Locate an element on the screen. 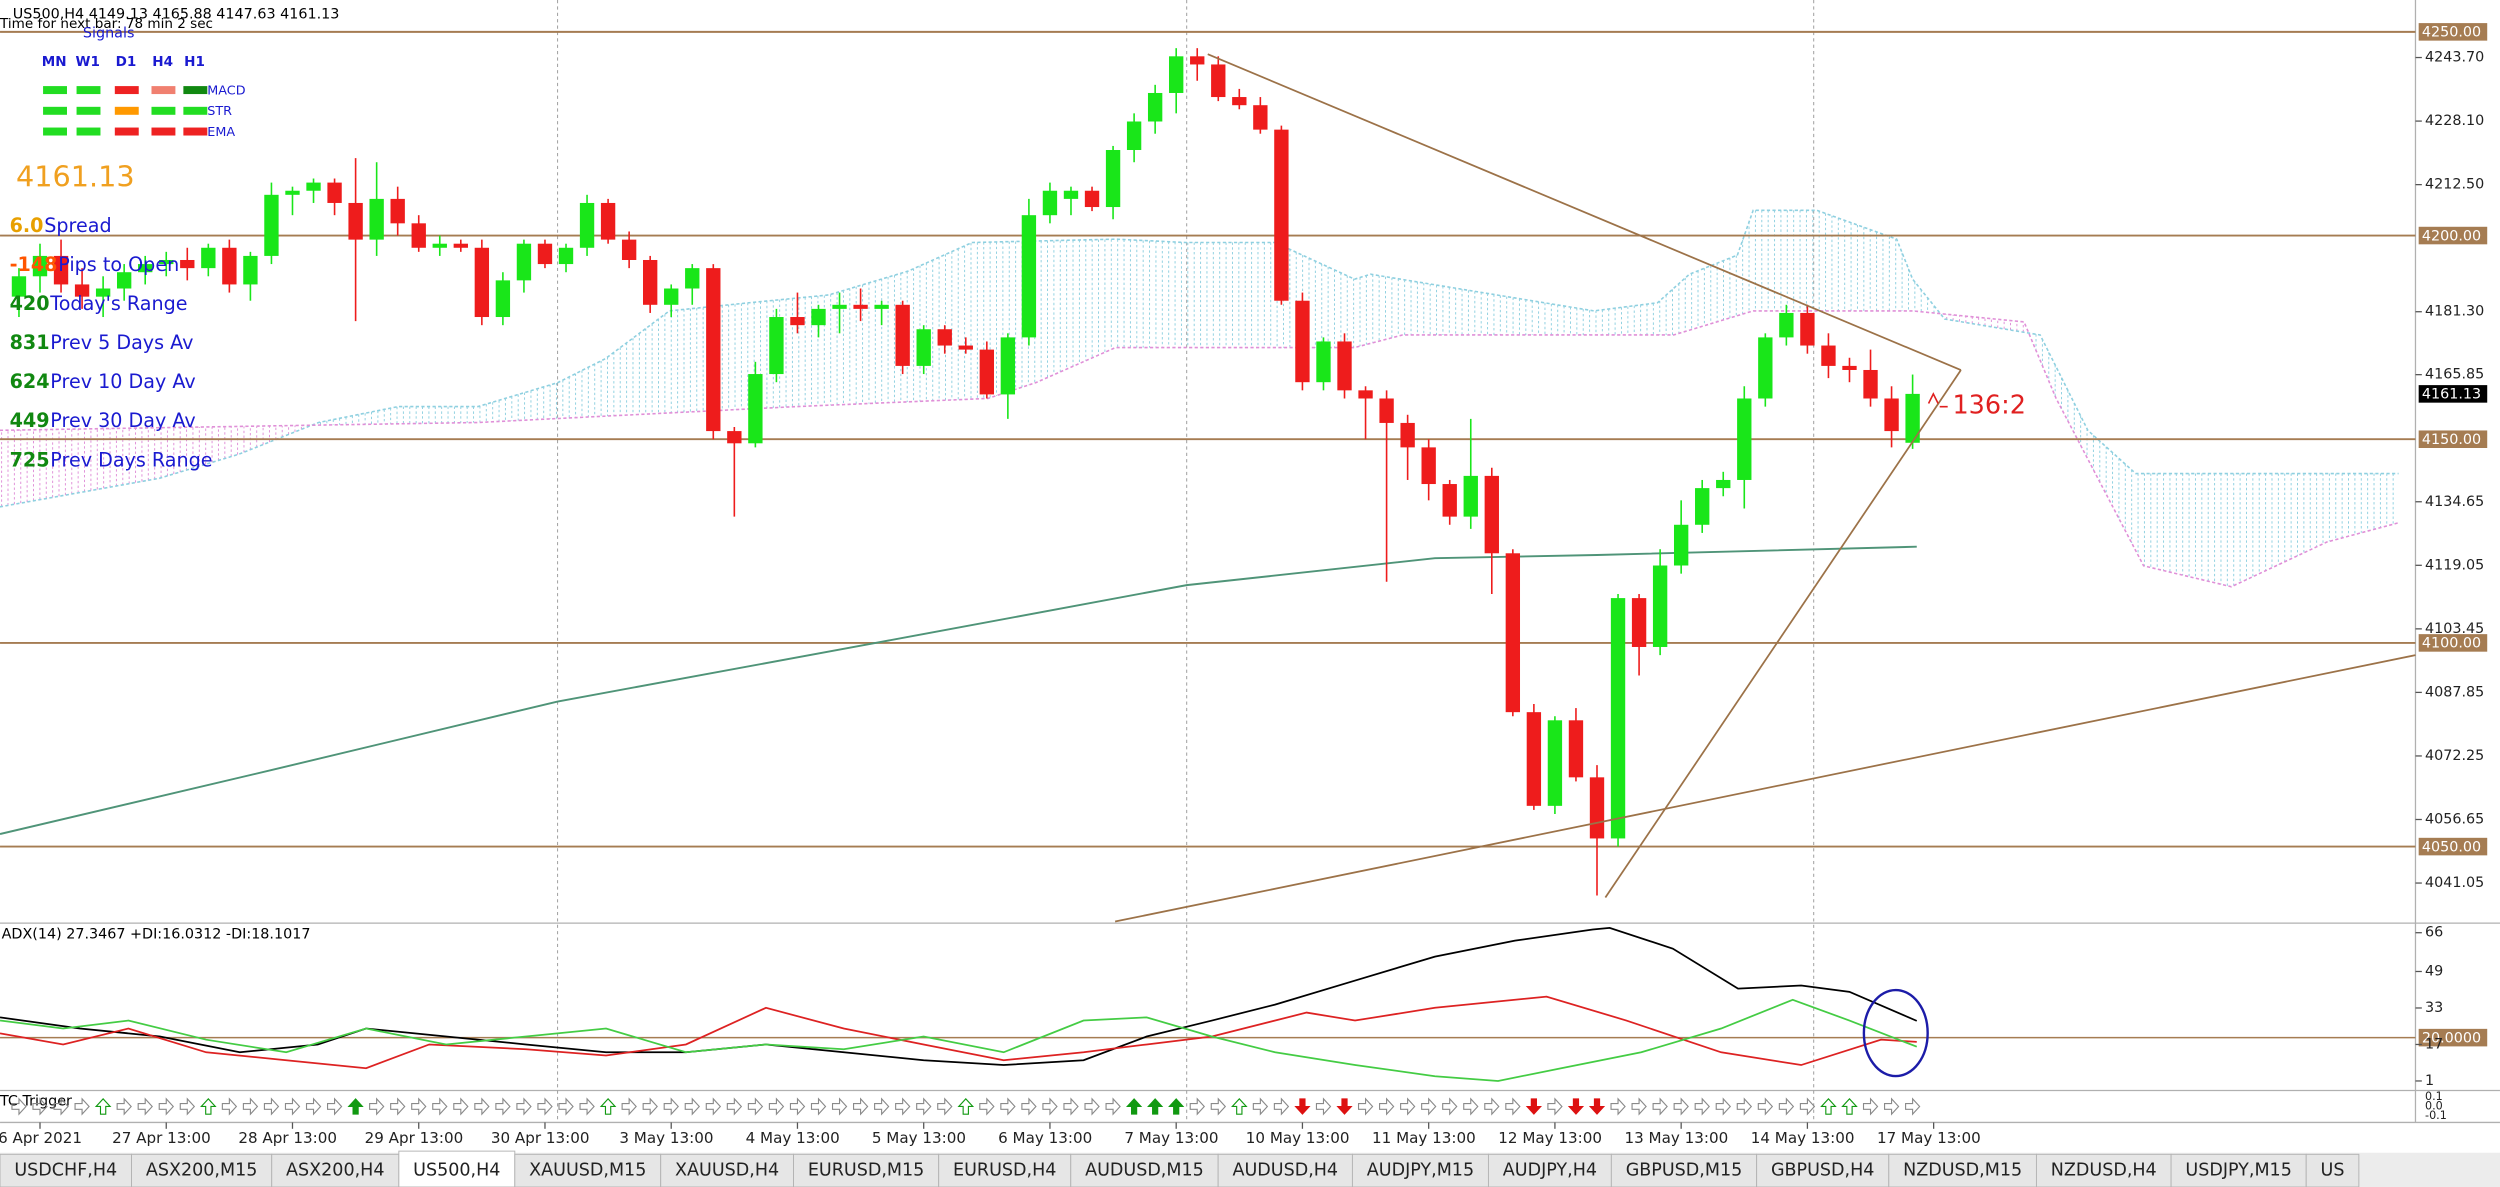 The width and height of the screenshot is (2500, 1187). tab: NZDUSD,M15 is located at coordinates (1962, 1170).